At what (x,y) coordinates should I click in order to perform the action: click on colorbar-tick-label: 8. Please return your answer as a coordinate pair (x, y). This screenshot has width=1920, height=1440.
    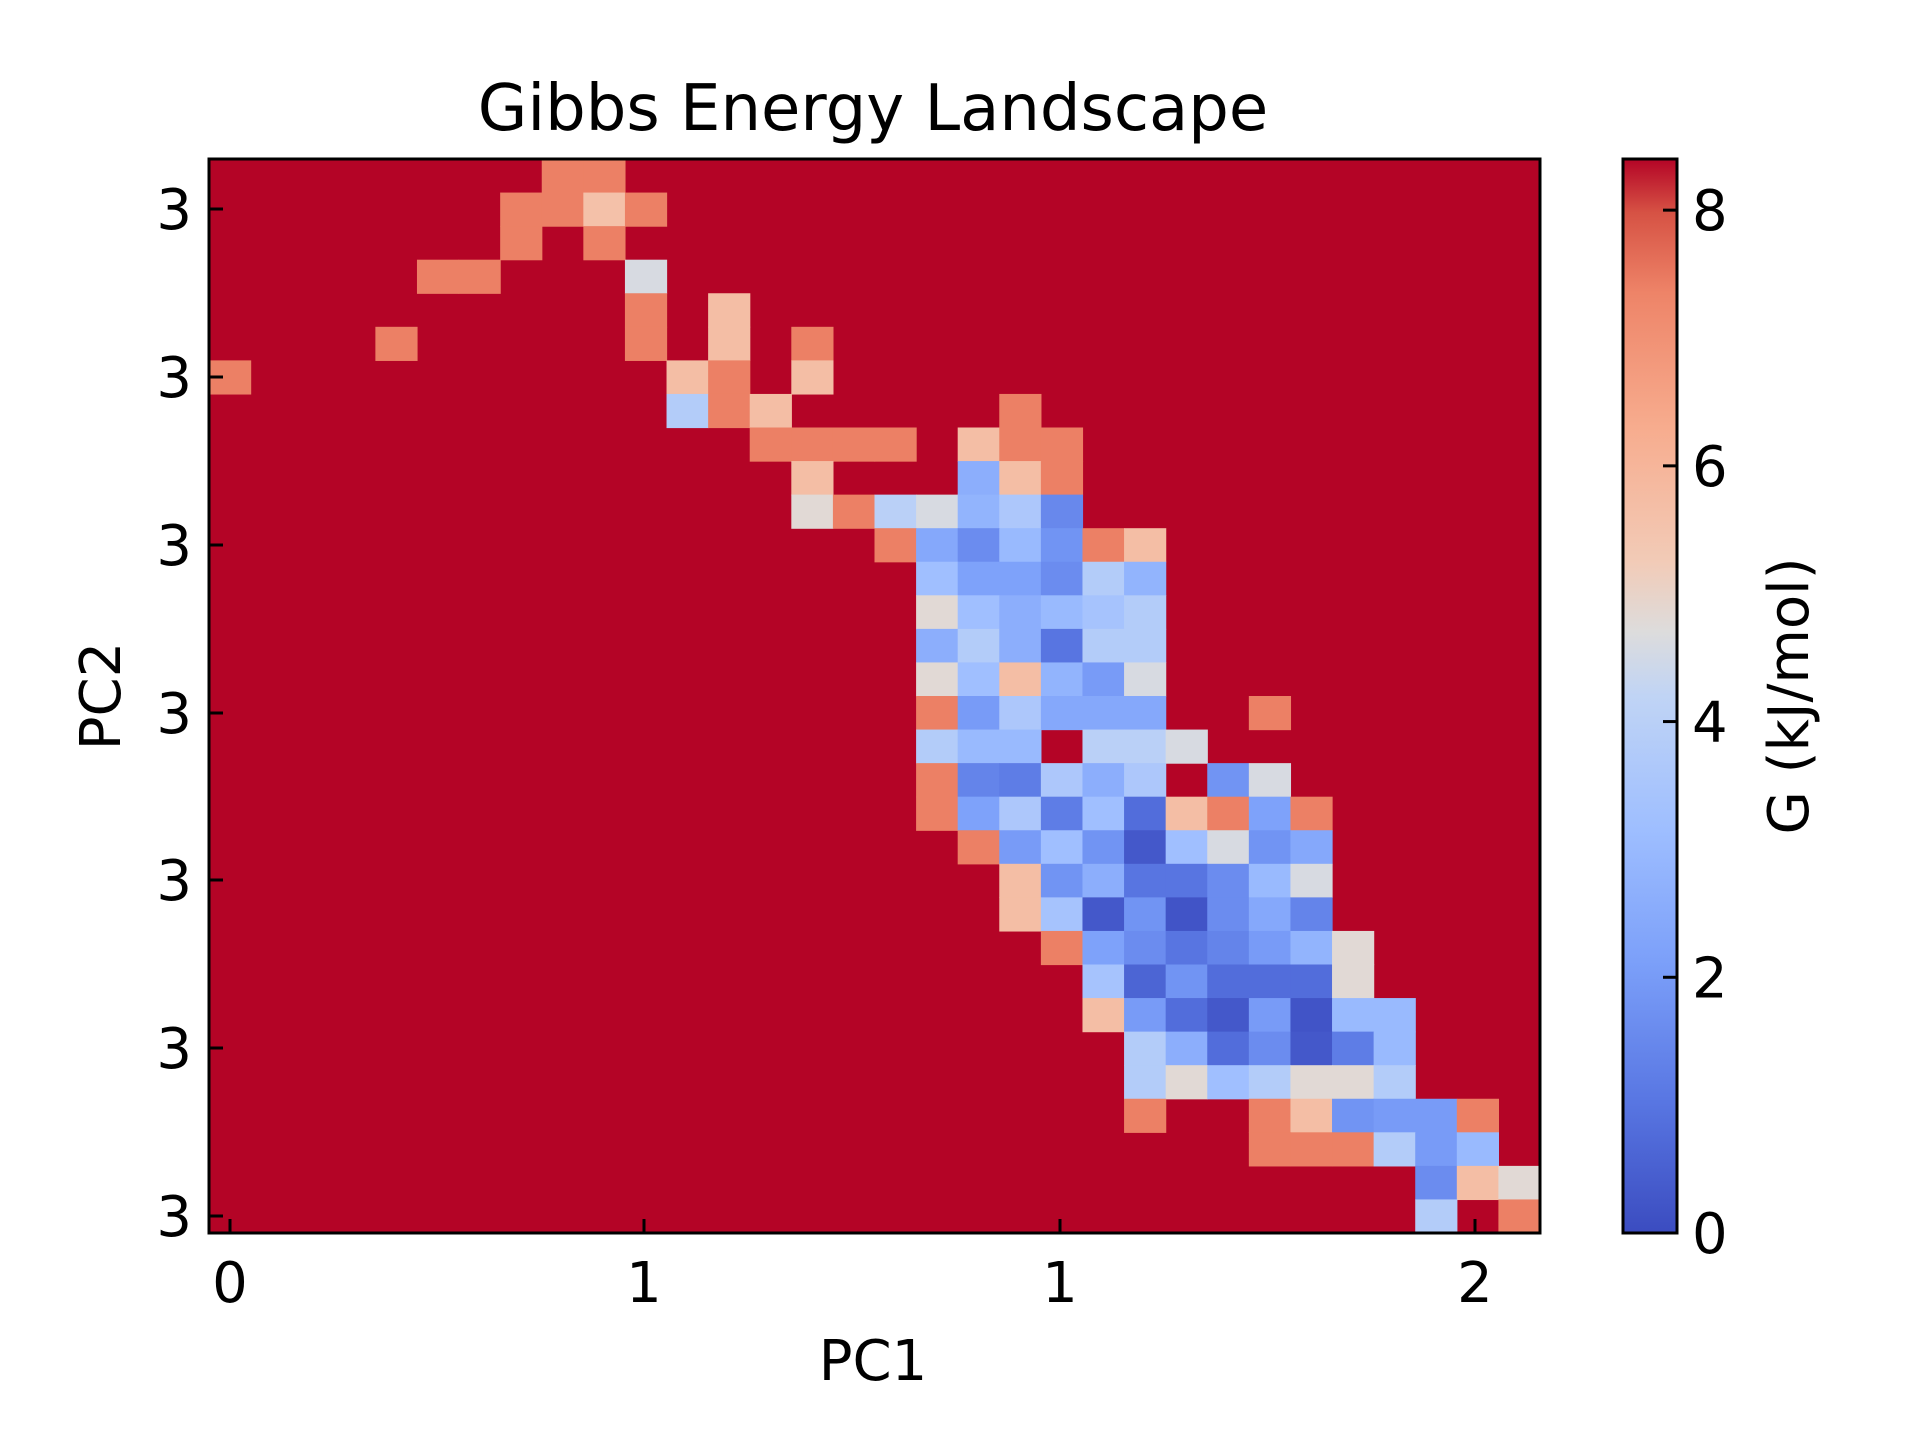
    Looking at the image, I should click on (1710, 211).